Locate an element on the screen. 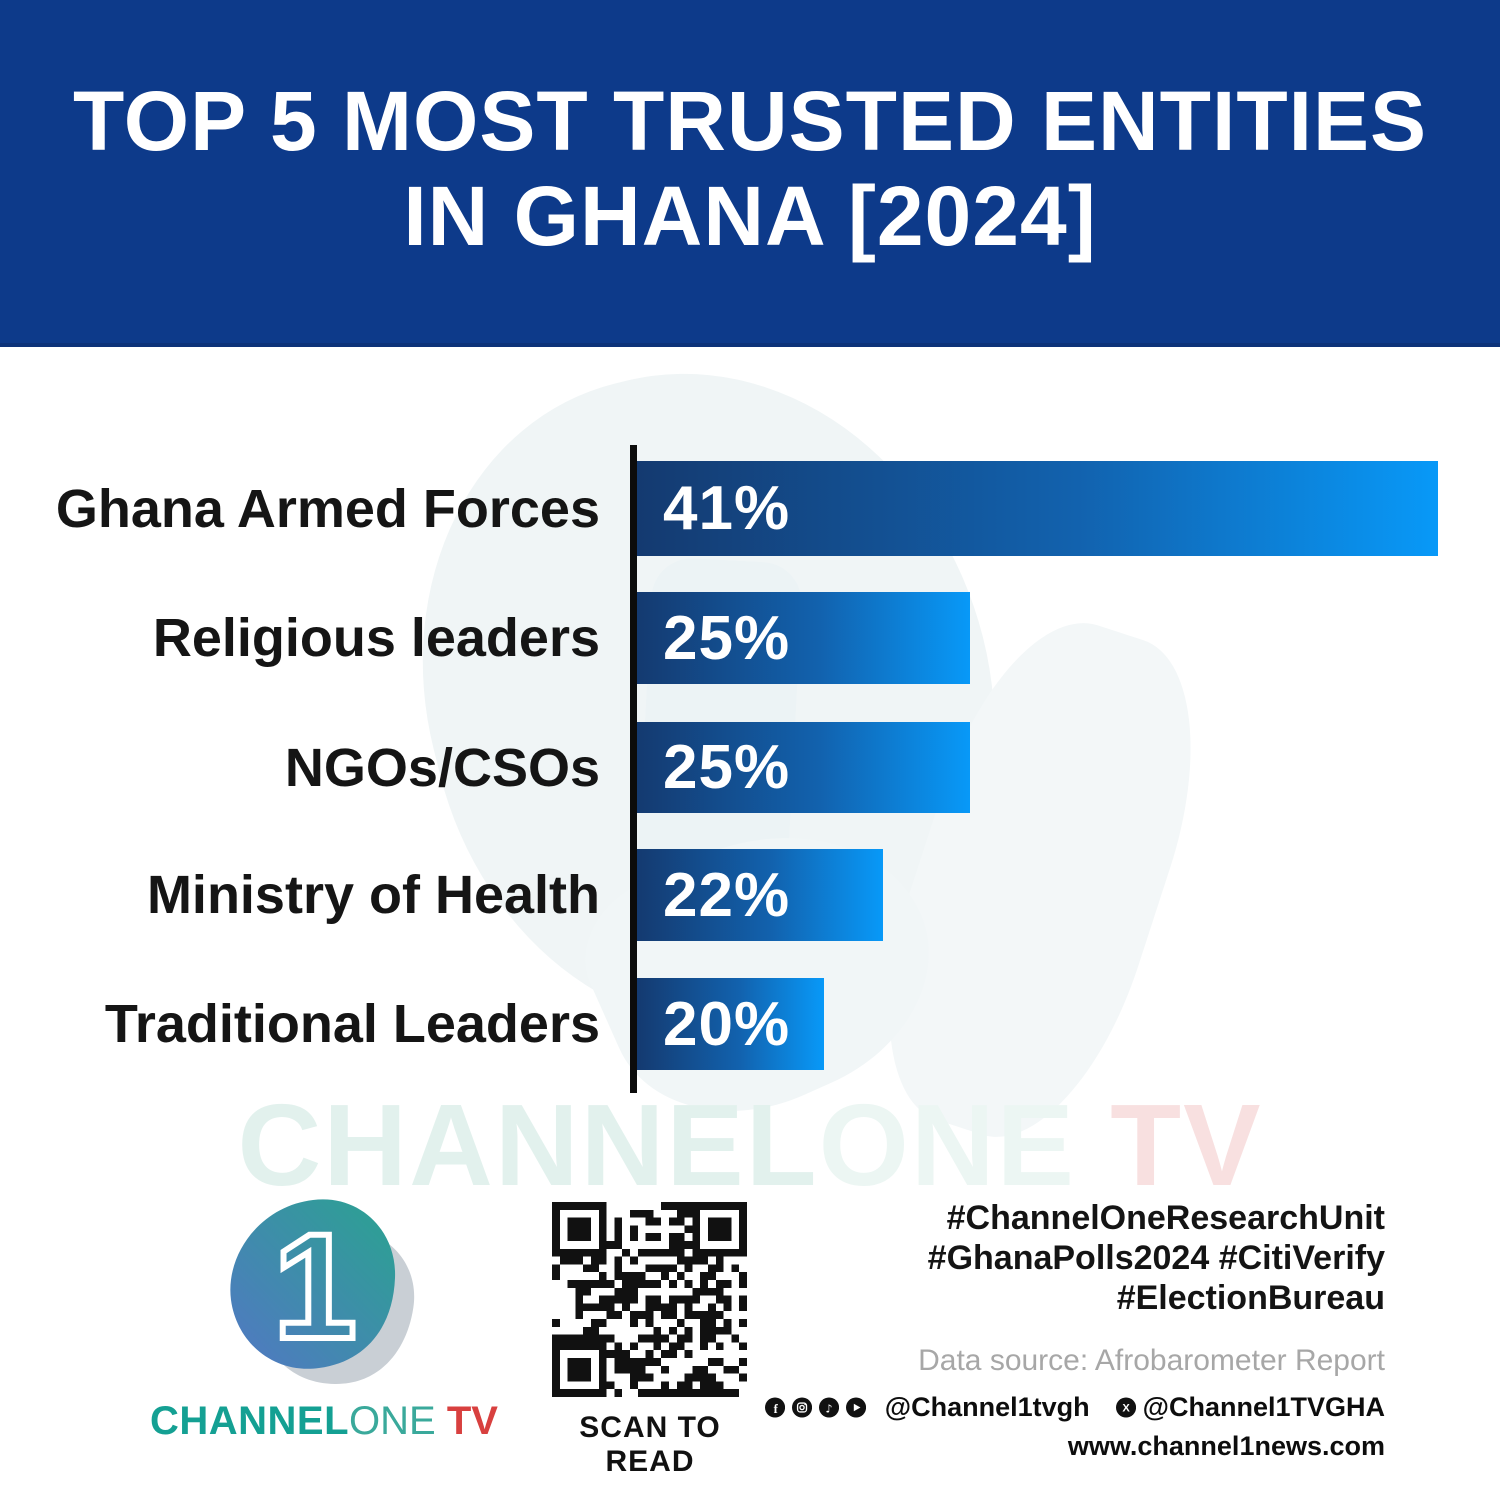 The image size is (1500, 1500). bar-value: 20% is located at coordinates (727, 1024).